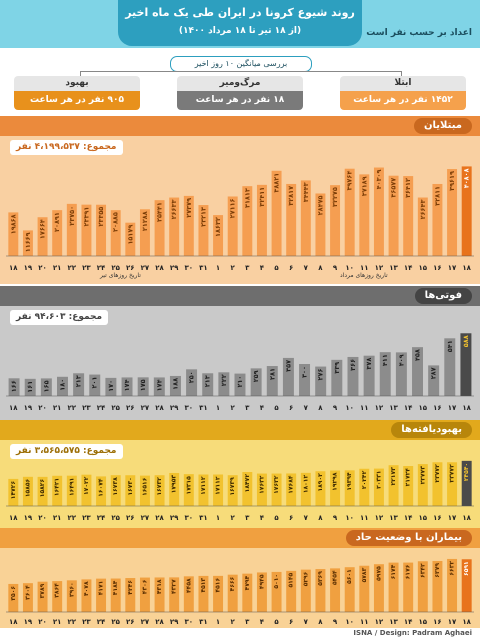 The height and width of the screenshot is (640, 480). What do you see at coordinates (452, 408) in the screenshot?
I see `deaths-day-tick: ۱۷` at bounding box center [452, 408].